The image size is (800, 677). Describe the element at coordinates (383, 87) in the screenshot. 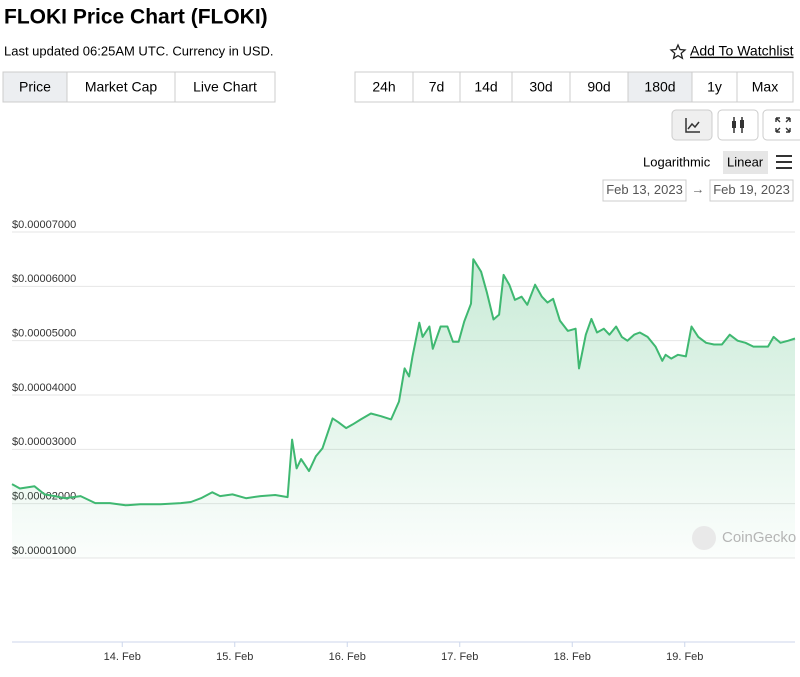

I see `button-label: 24h` at that location.